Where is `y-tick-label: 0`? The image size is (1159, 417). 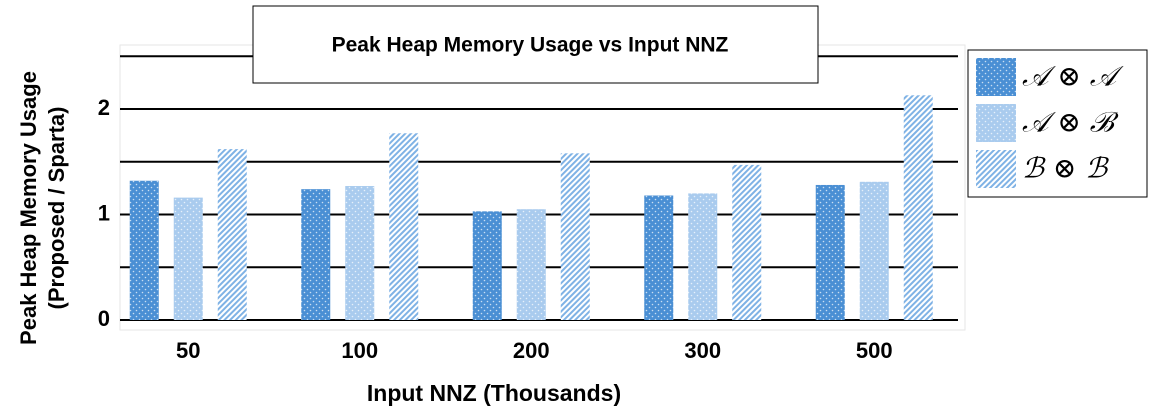 y-tick-label: 0 is located at coordinates (104, 318).